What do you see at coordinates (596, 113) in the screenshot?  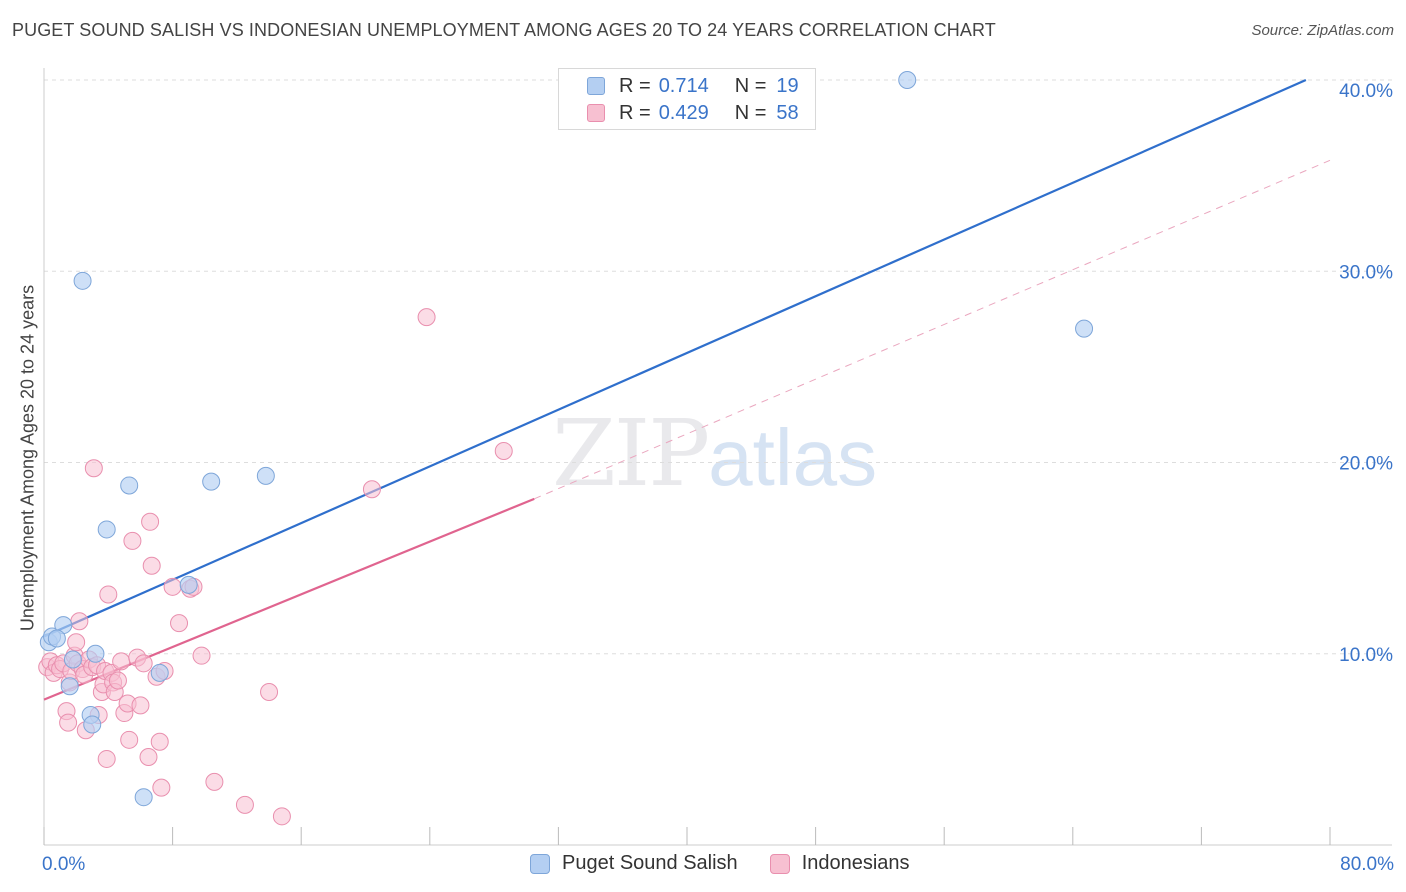 I see `legend-swatch-indonesians` at bounding box center [596, 113].